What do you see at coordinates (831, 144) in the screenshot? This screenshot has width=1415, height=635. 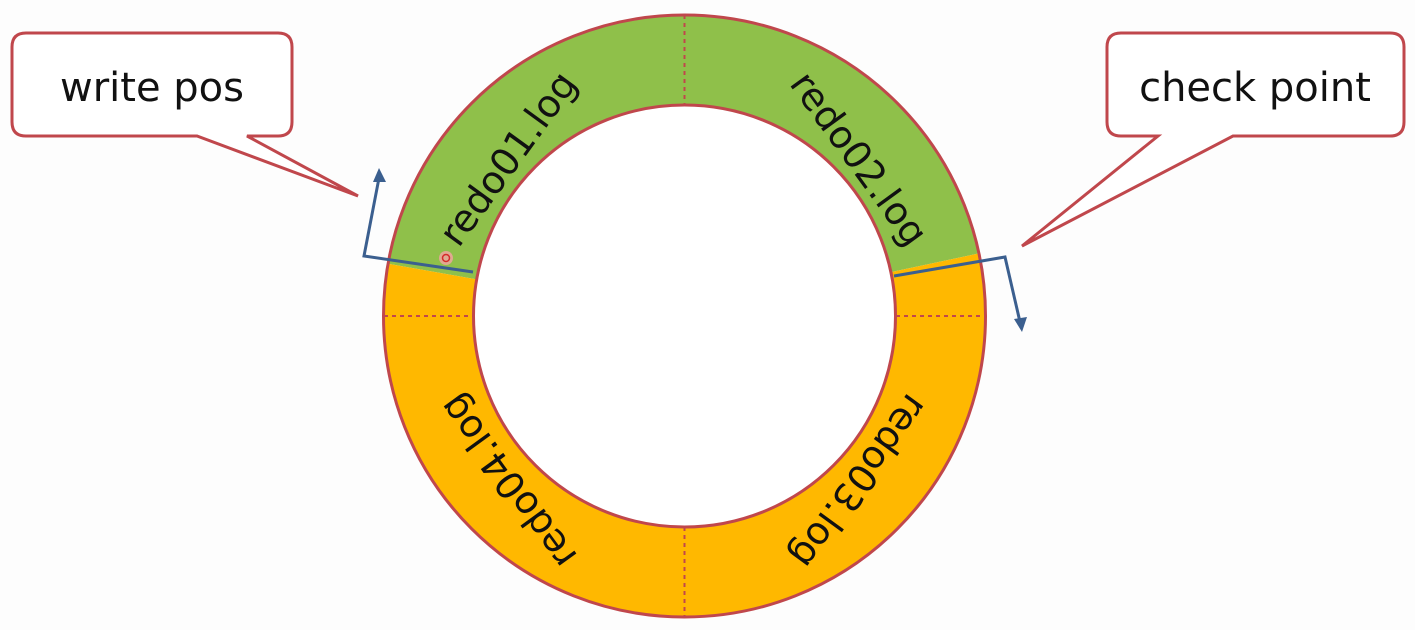 I see `ring-segment-redo02` at bounding box center [831, 144].